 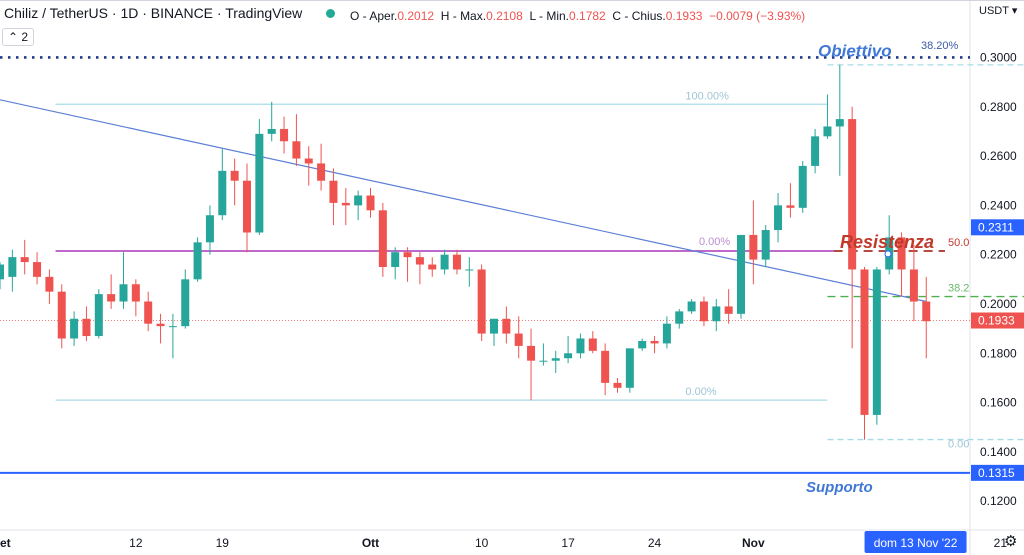 I want to click on x-tick-label: 19, so click(x=223, y=543).